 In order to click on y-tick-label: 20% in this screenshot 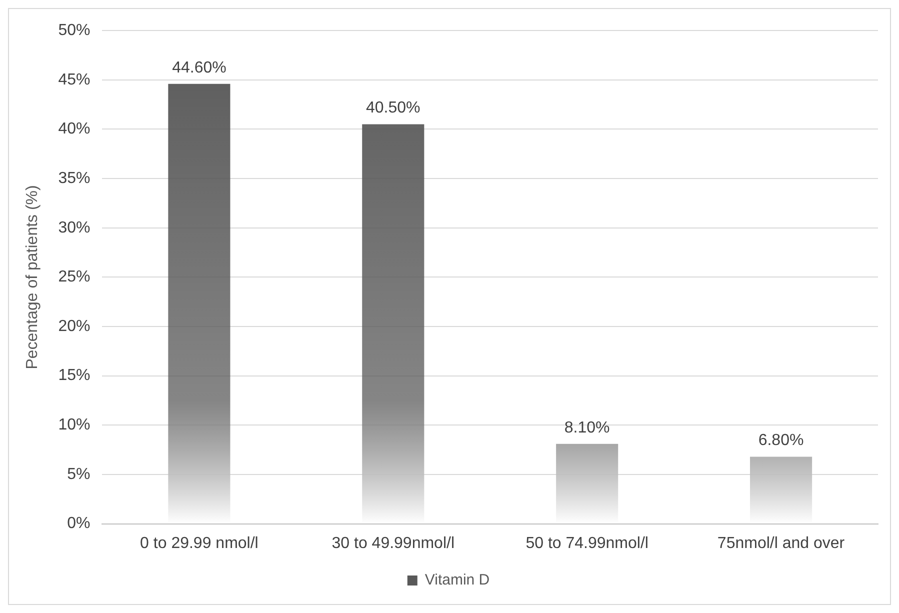, I will do `click(74, 326)`.